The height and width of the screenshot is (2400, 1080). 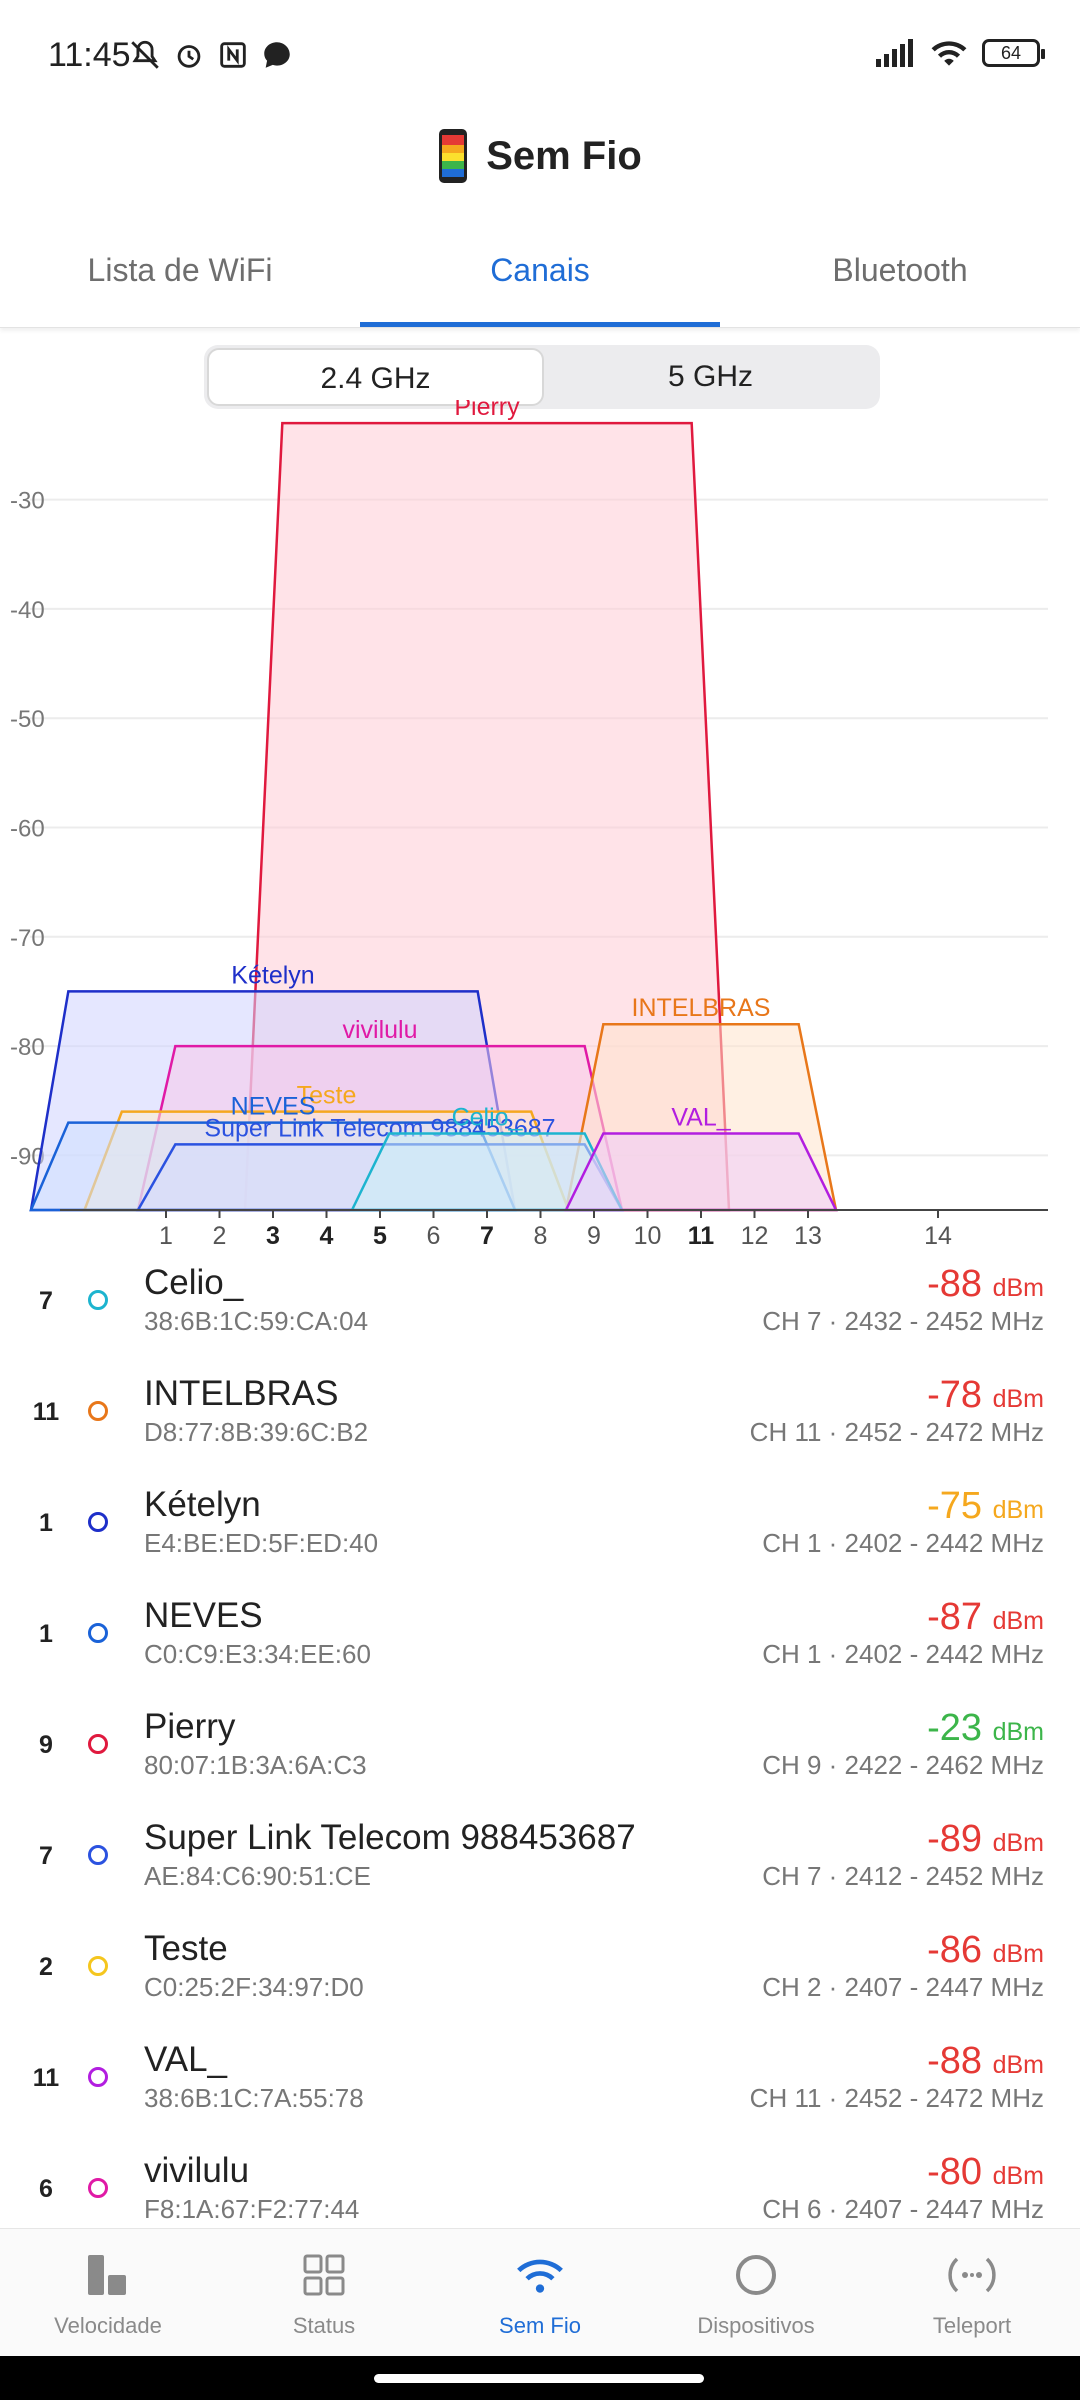 I want to click on nav-label: Teleport, so click(x=972, y=2325).